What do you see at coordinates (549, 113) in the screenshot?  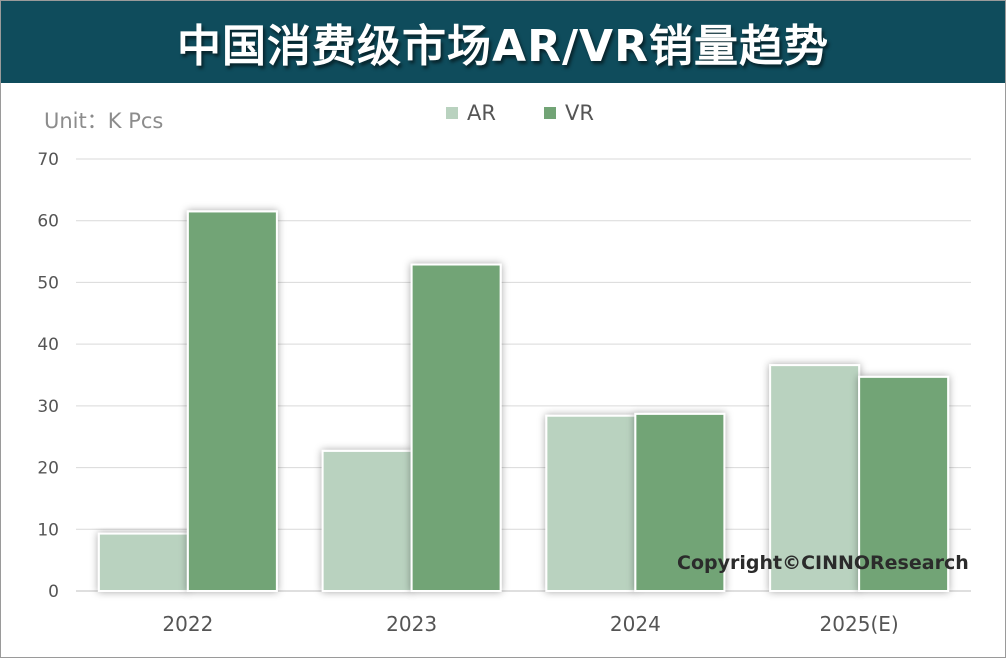 I see `legend-swatch-vr` at bounding box center [549, 113].